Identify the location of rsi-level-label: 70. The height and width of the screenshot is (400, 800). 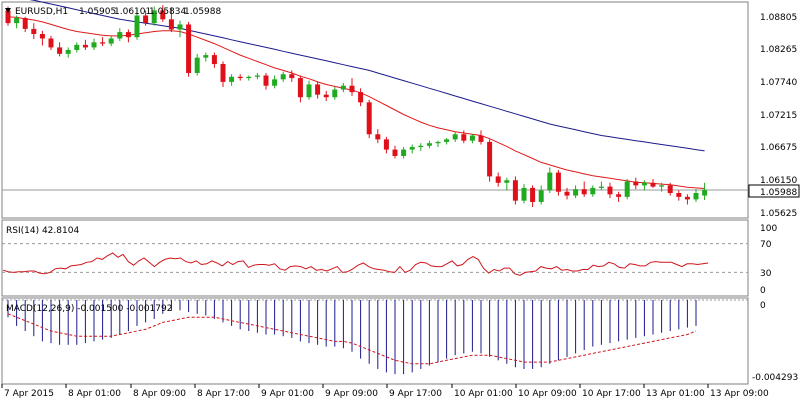
(766, 245).